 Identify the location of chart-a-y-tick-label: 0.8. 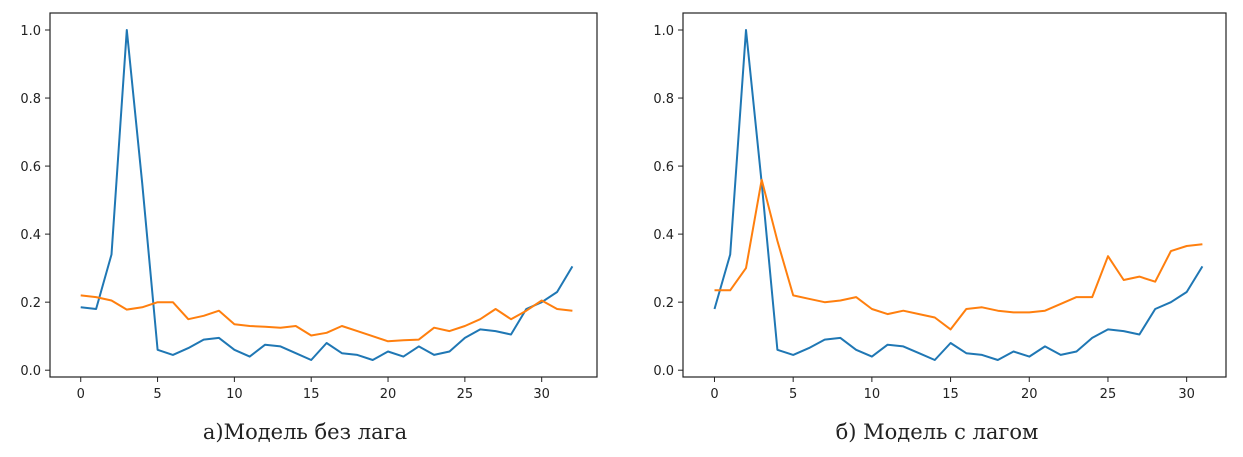
(30, 99).